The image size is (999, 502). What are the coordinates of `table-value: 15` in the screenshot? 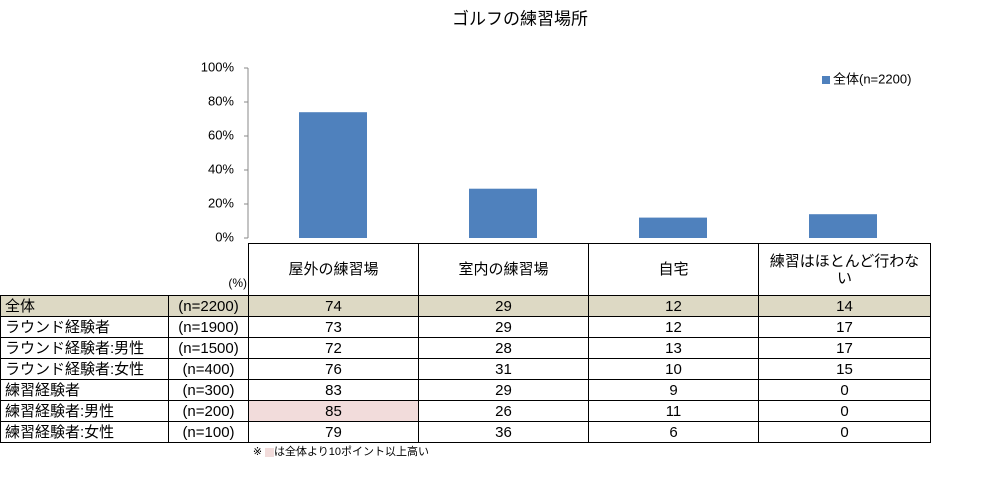 It's located at (844, 369).